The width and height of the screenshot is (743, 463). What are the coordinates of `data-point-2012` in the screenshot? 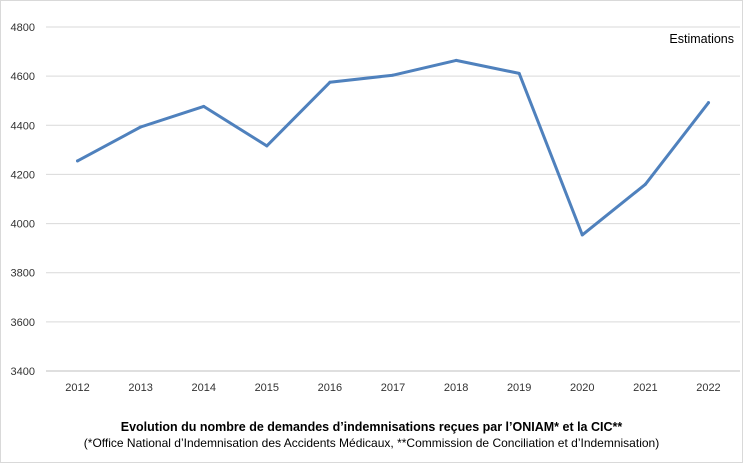 It's located at (78, 161).